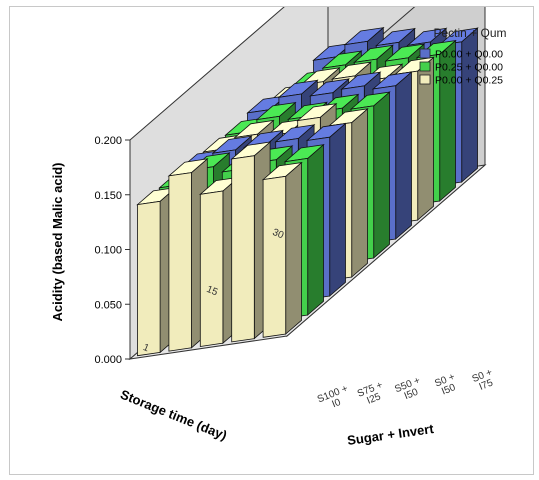  I want to click on legend-entry-label: P0.00 + Q0.25, so click(469, 81).